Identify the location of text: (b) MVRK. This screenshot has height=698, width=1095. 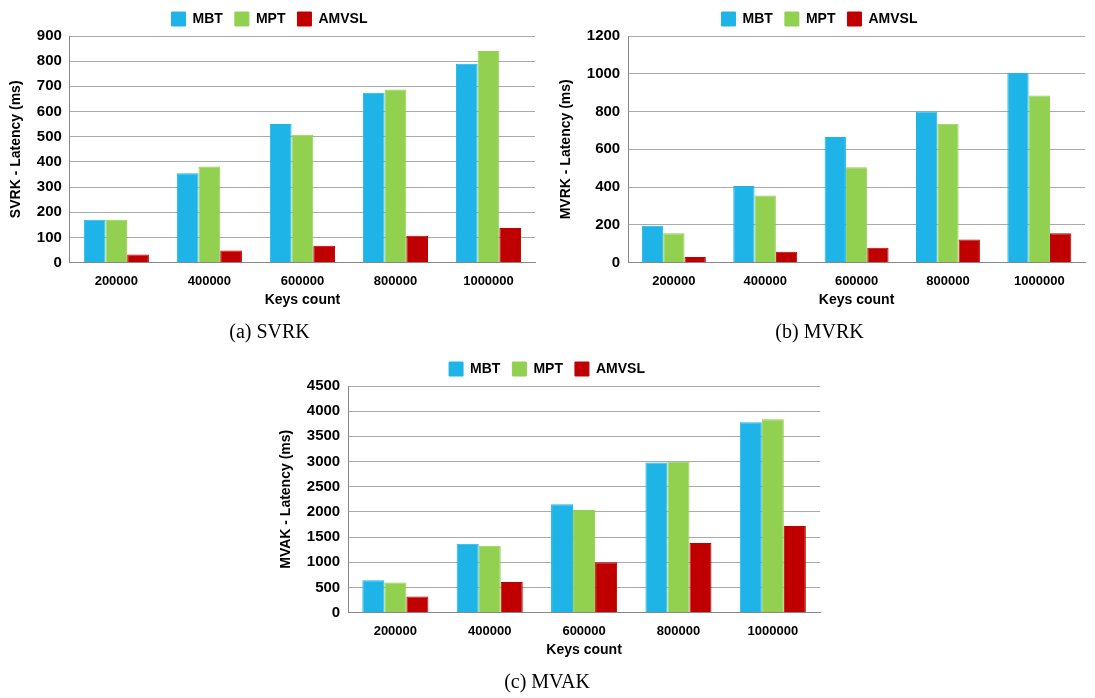
(820, 332).